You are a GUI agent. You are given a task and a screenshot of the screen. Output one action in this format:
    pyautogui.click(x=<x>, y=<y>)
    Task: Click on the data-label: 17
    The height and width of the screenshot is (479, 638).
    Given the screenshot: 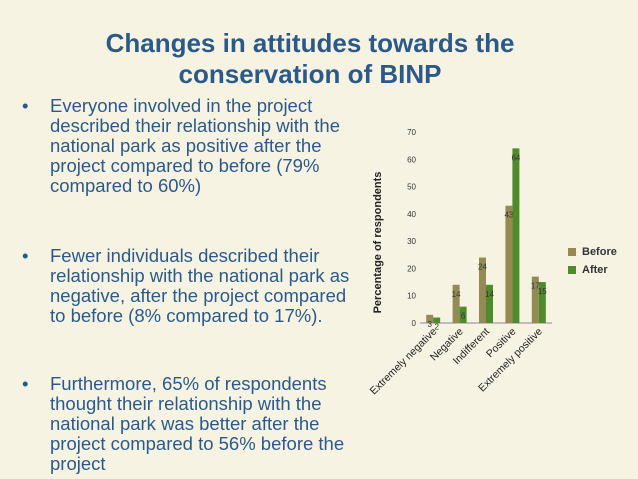 What is the action you would take?
    pyautogui.click(x=535, y=286)
    